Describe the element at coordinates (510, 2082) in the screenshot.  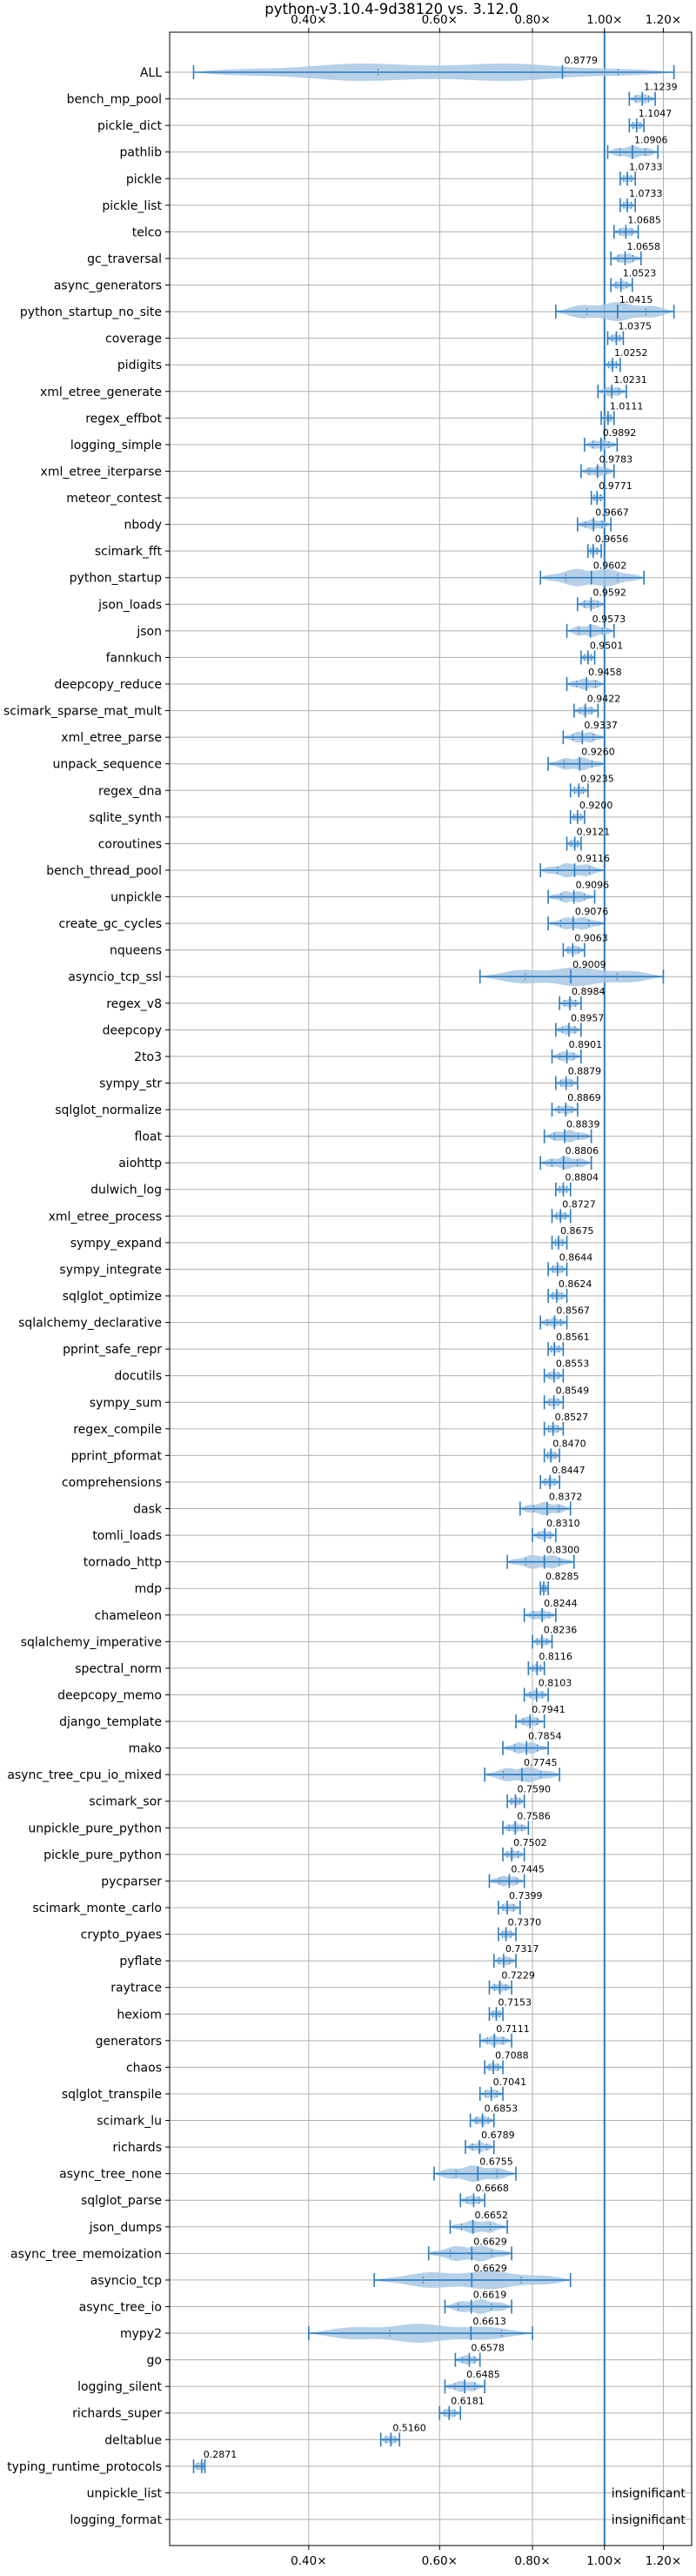
I see `value-label: 0.7041` at that location.